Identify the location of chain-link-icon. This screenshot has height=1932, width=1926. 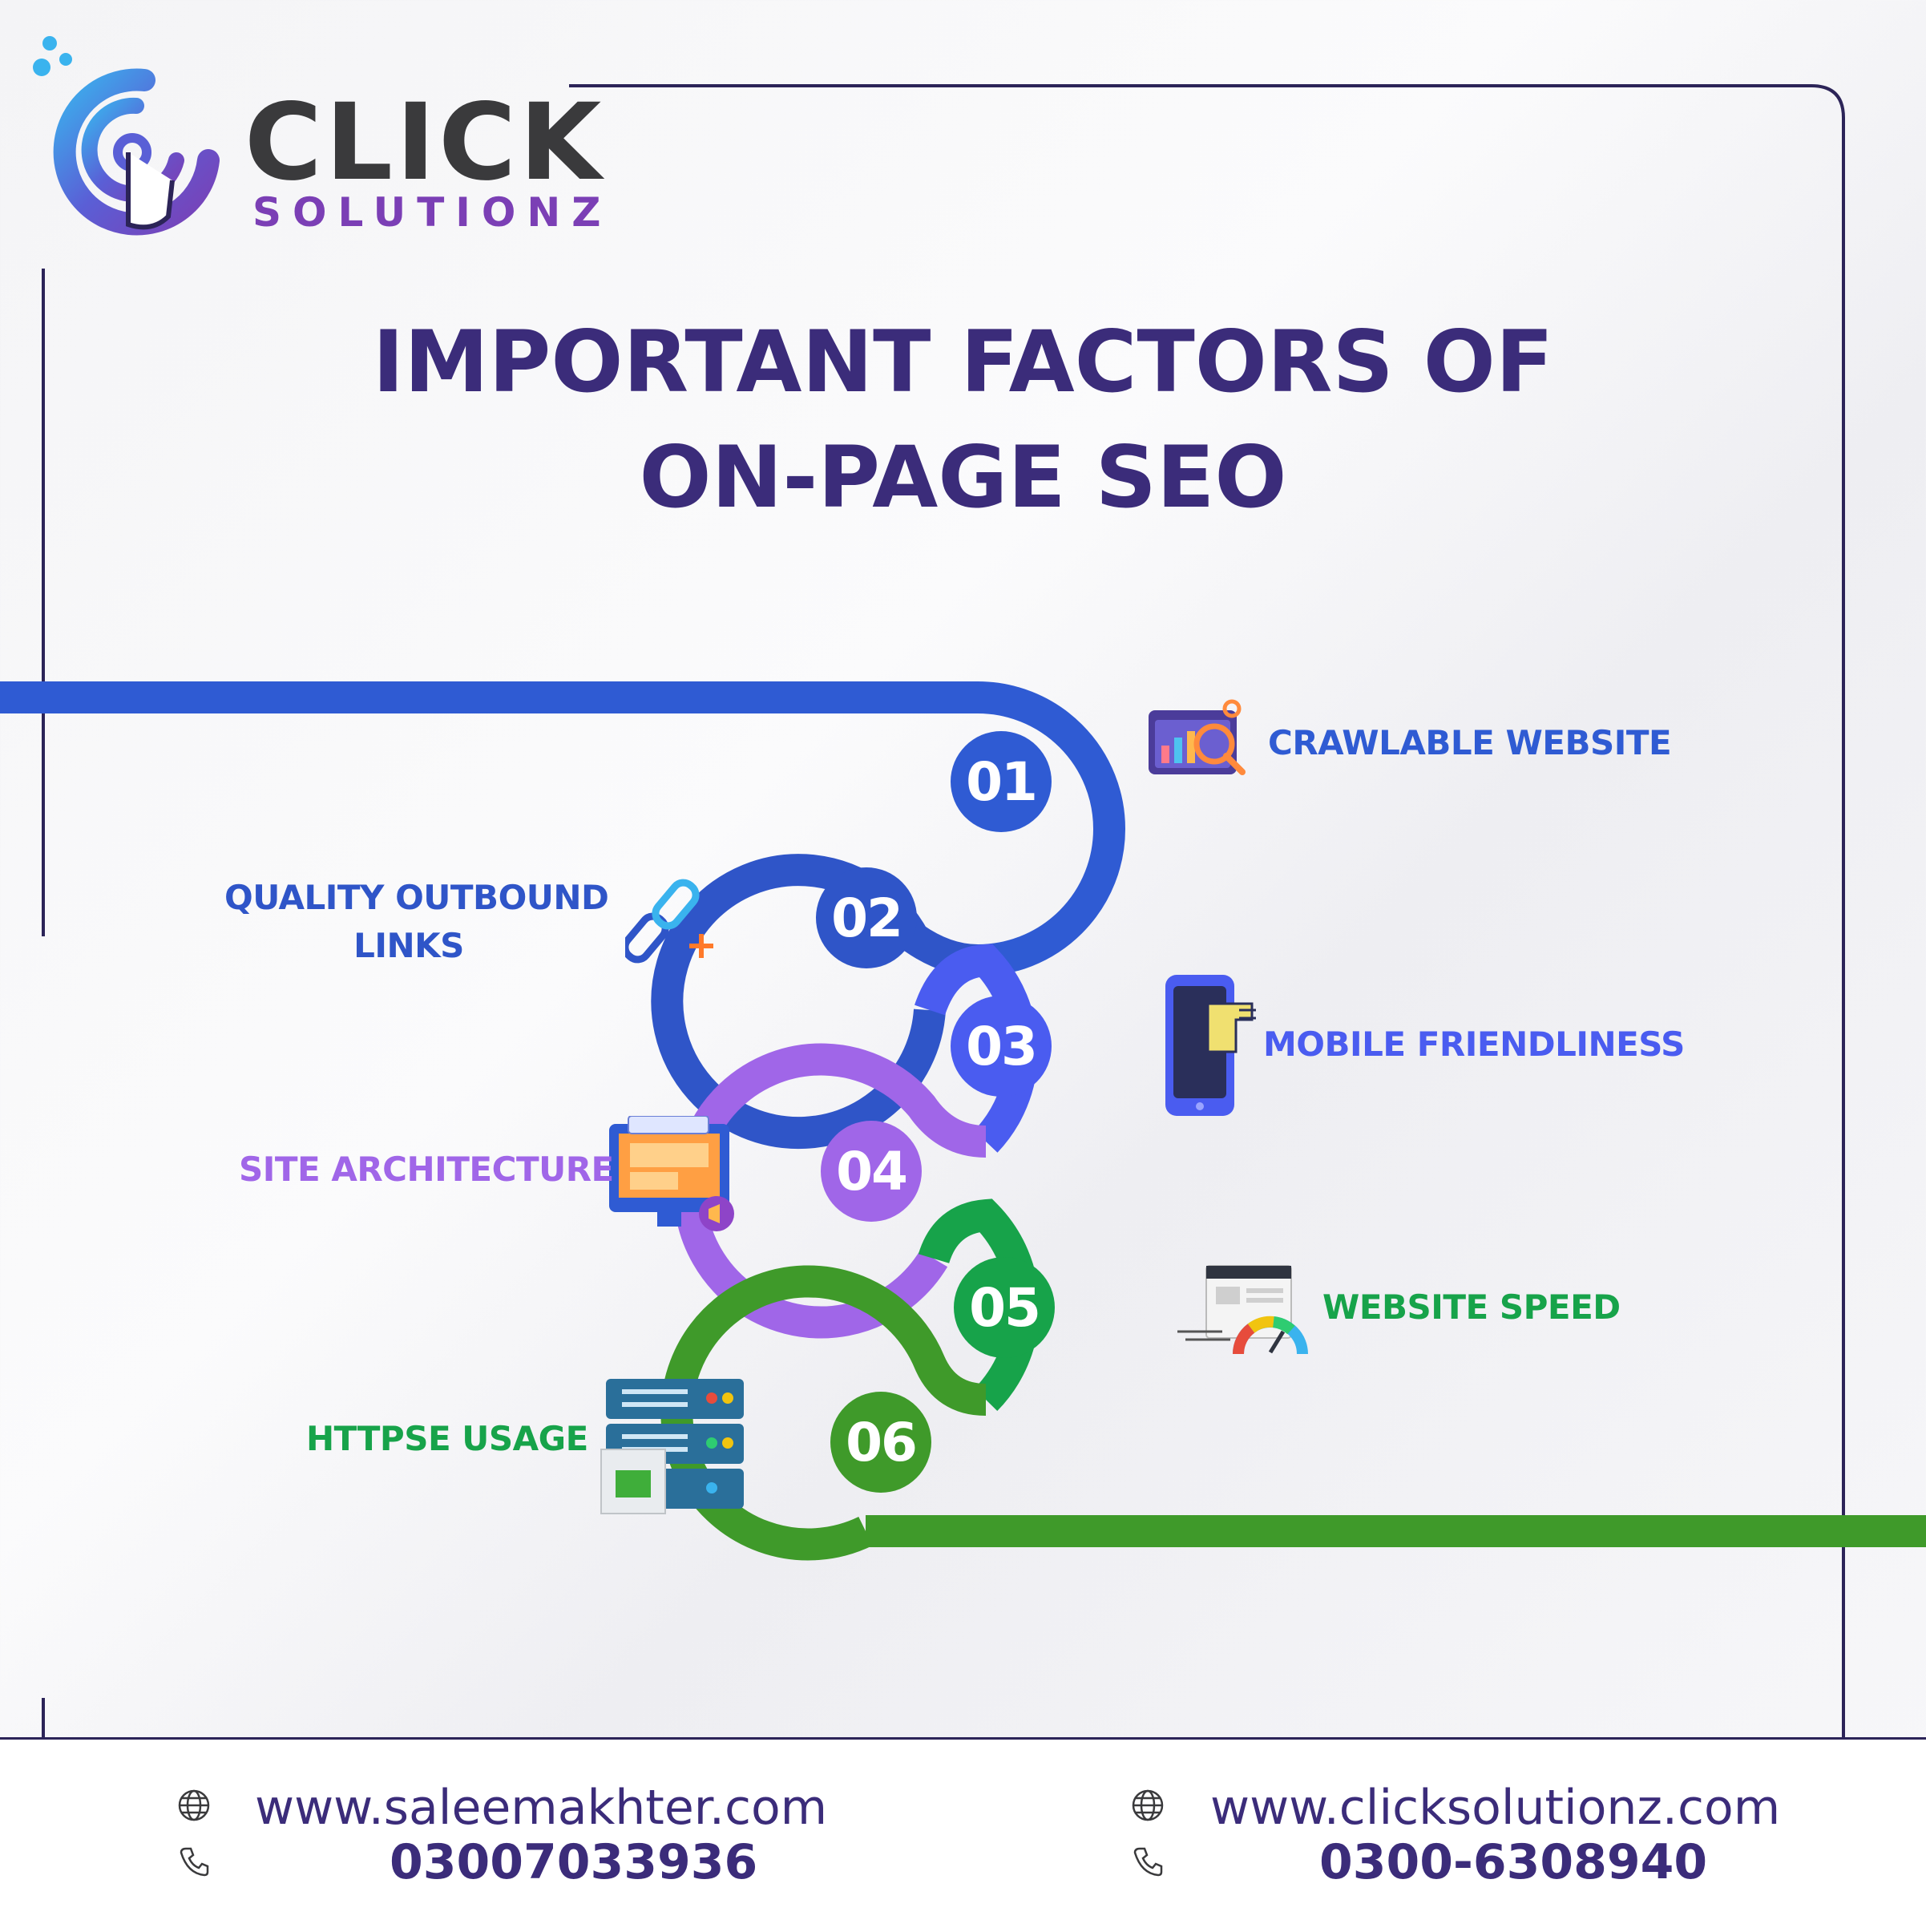
(669, 921).